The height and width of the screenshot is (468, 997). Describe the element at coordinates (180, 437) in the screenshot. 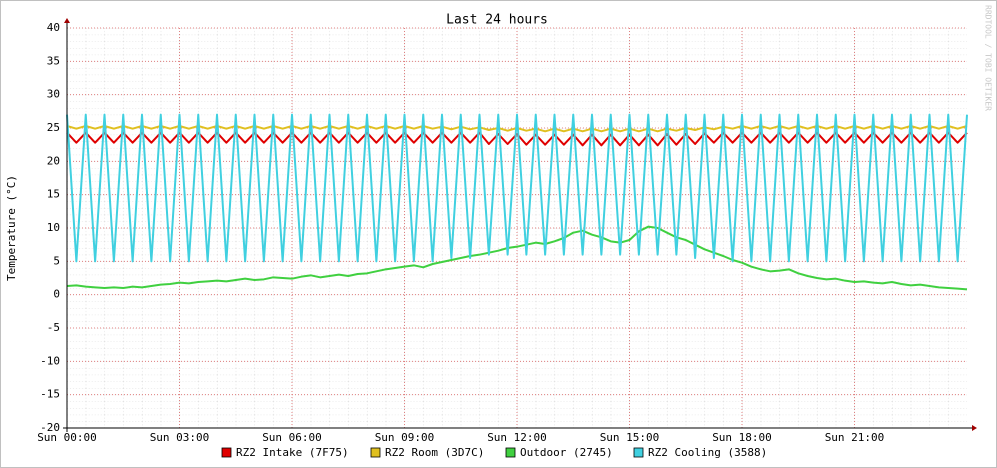

I see `x-tick-label: Sun 03:00` at that location.